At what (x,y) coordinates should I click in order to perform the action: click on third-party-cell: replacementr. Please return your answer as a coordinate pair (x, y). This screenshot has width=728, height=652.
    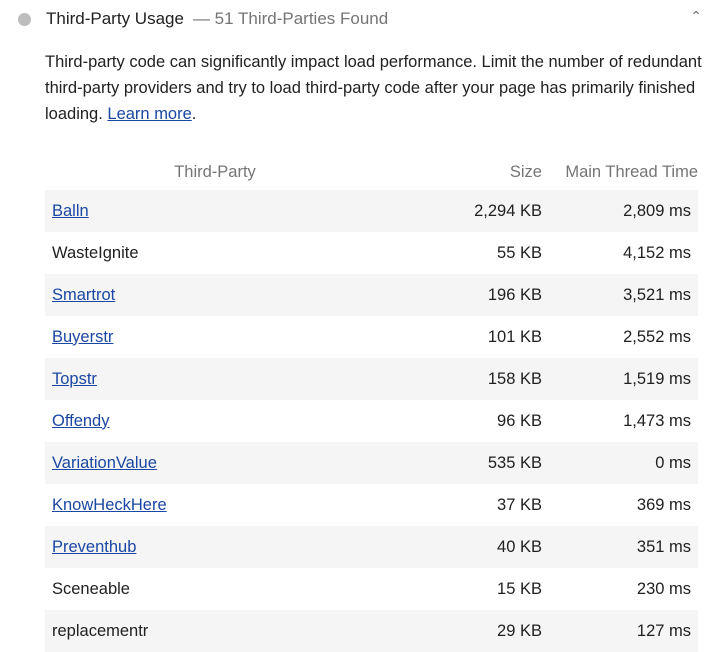
    Looking at the image, I should click on (215, 631).